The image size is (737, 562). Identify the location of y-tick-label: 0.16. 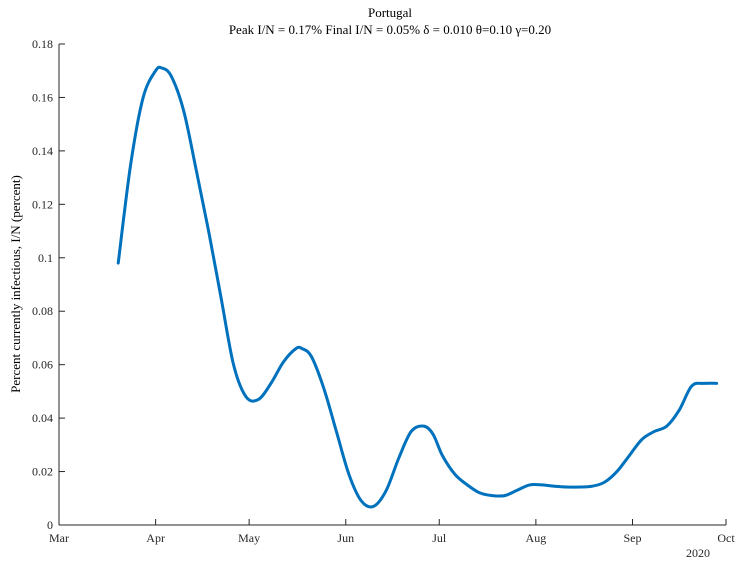
(42, 97).